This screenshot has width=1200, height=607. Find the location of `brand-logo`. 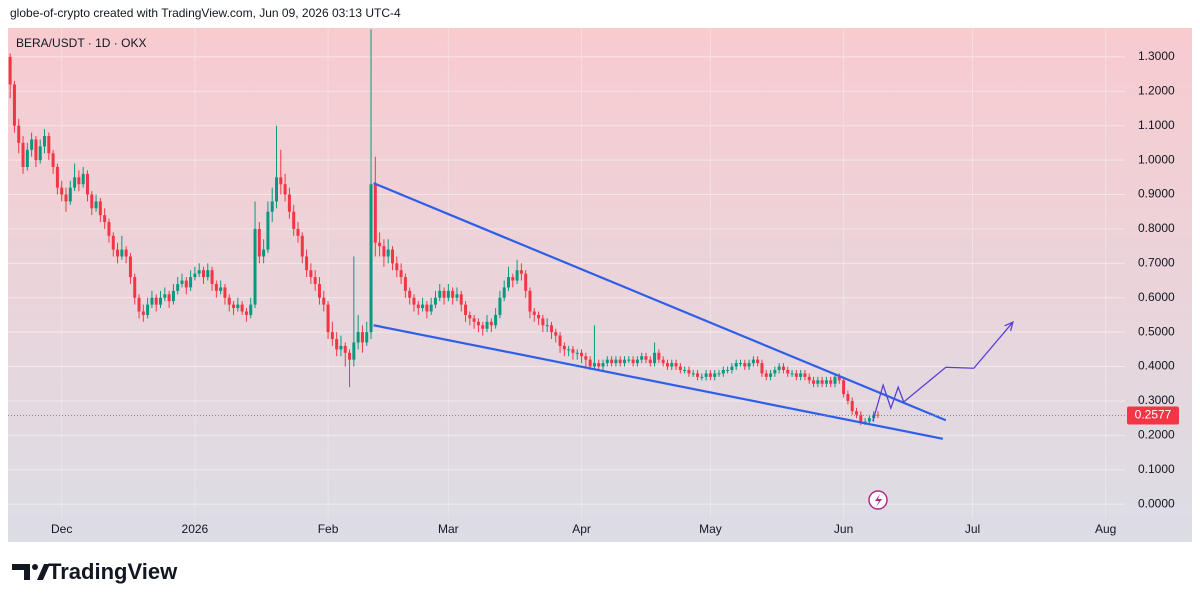

brand-logo is located at coordinates (31, 572).